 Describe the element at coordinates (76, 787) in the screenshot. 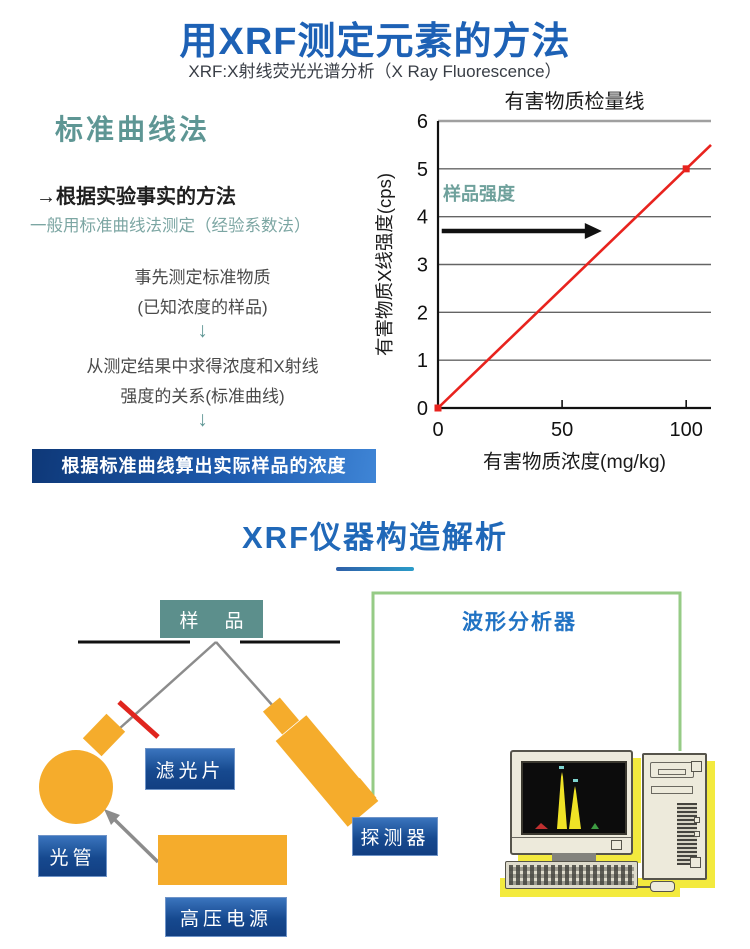

I see `xray-tube-shape` at that location.